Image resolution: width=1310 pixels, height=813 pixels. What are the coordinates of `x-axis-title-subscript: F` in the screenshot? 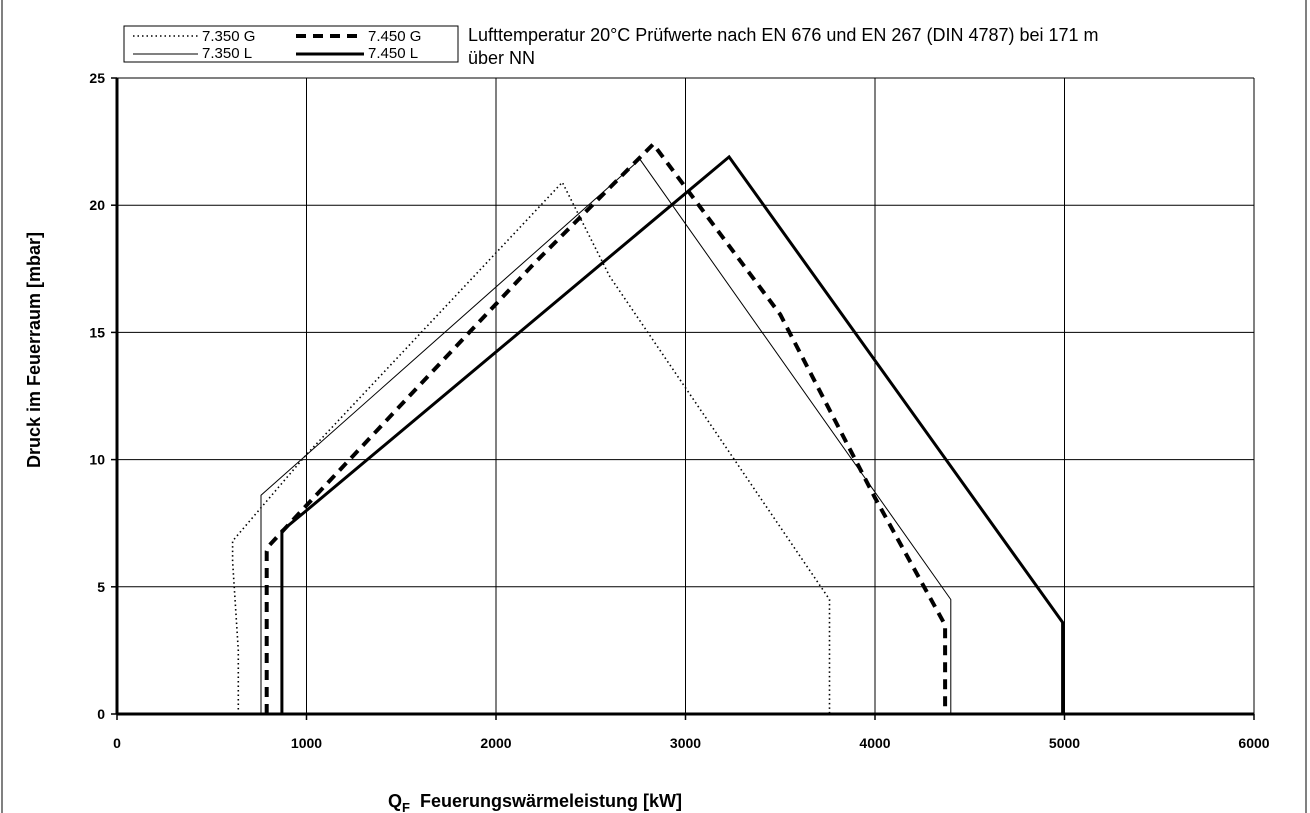 It's located at (406, 806).